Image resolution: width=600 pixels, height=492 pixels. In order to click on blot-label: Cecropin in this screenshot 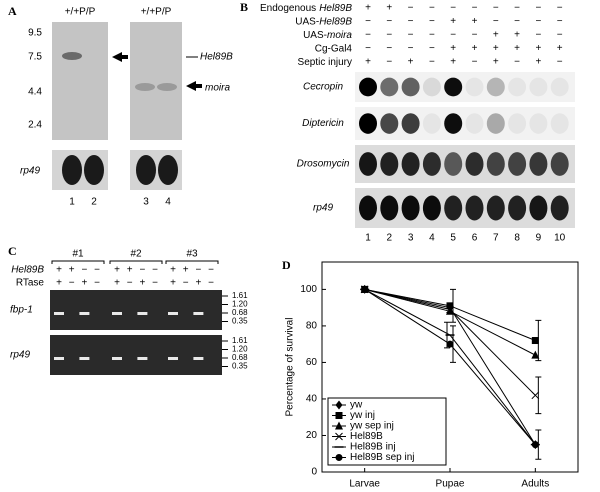, I will do `click(323, 87)`.